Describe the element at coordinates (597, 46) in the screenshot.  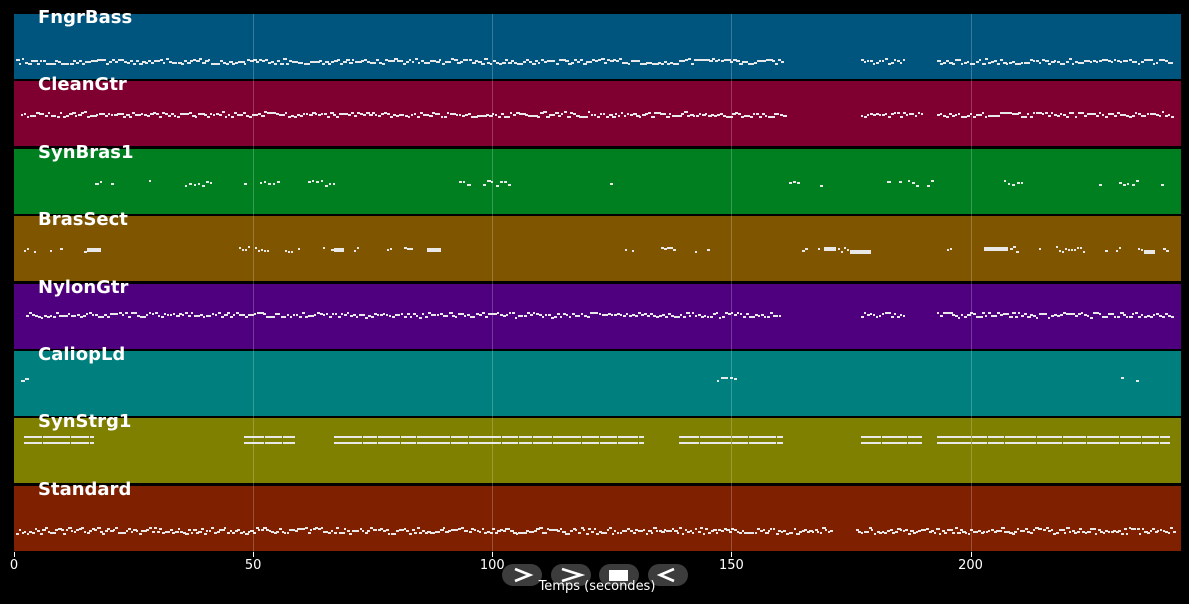
I see `track-fngrbass` at that location.